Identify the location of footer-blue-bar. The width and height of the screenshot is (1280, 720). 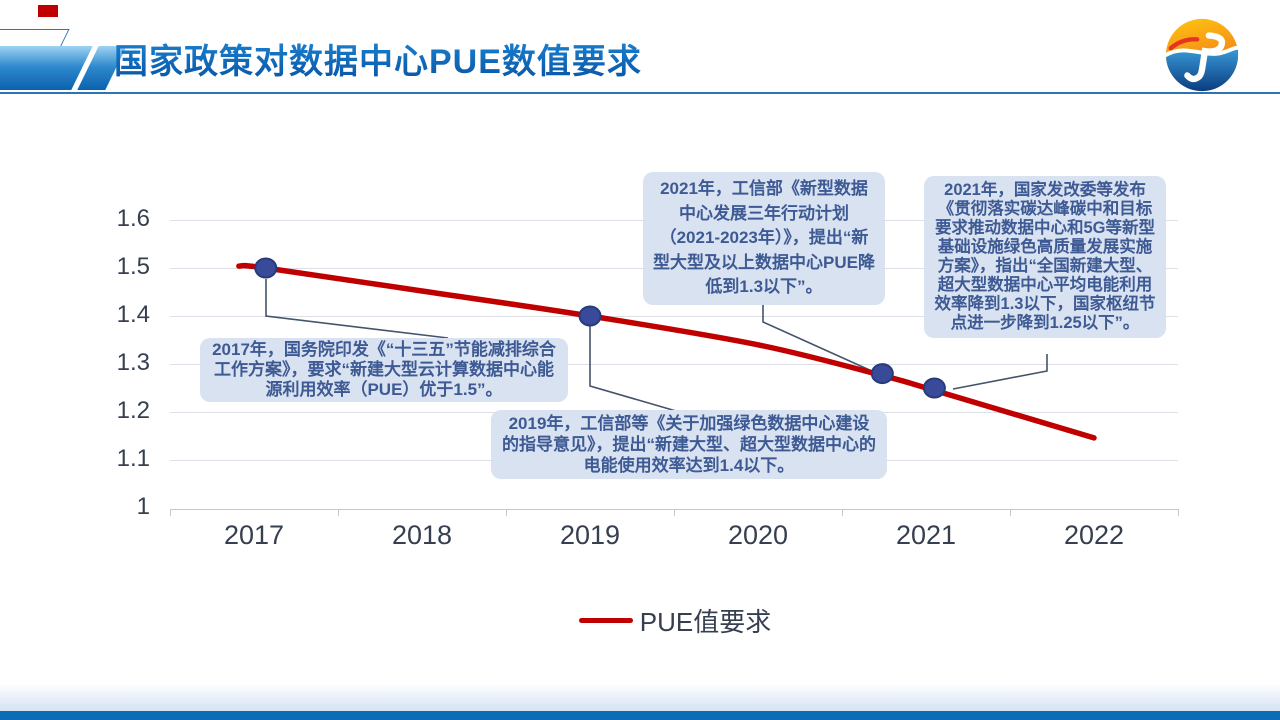
(640, 715).